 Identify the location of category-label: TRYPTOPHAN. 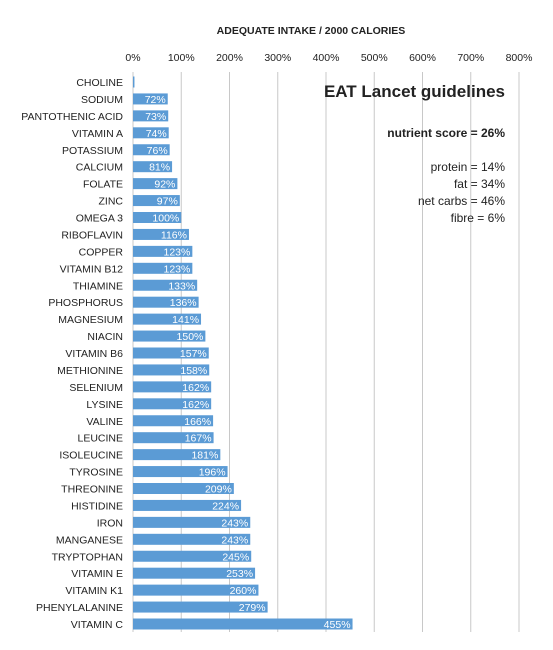
(87, 557).